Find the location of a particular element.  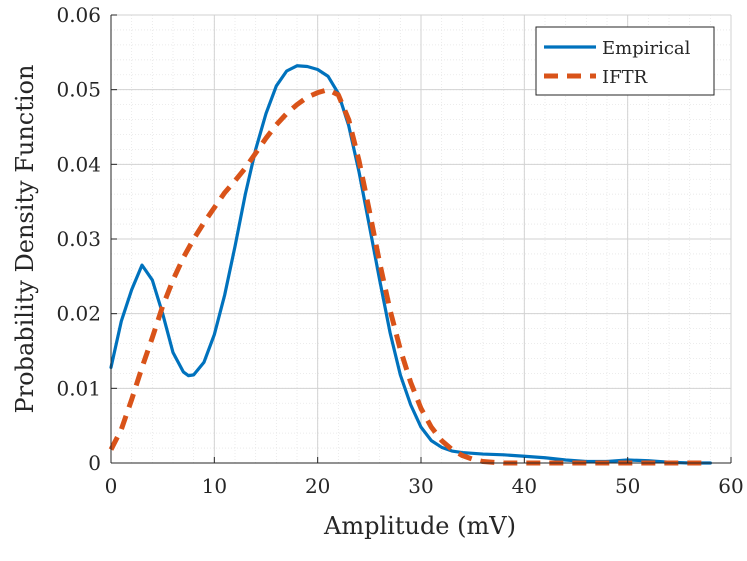

x-tick-label: 40 is located at coordinates (524, 486).